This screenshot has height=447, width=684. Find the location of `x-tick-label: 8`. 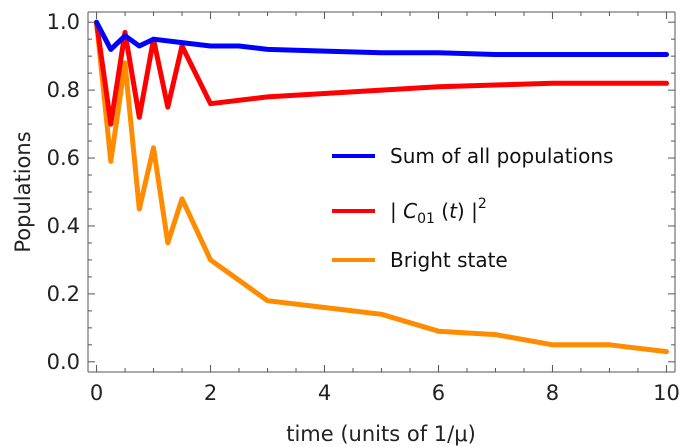

x-tick-label: 8 is located at coordinates (552, 393).